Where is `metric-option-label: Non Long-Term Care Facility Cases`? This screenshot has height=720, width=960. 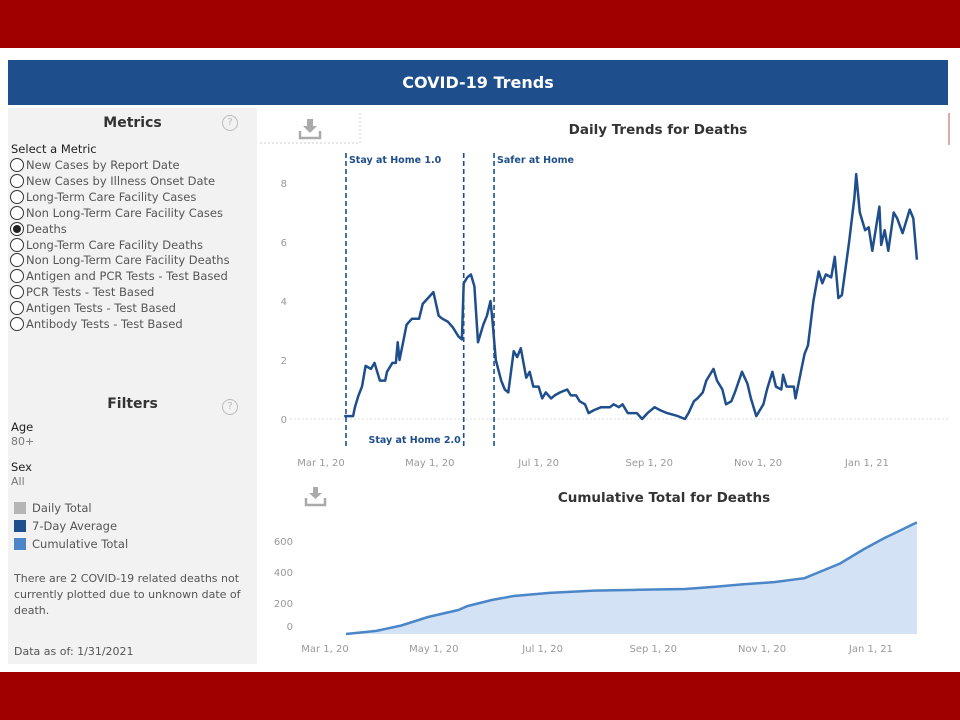
metric-option-label: Non Long-Term Care Facility Cases is located at coordinates (124, 212).